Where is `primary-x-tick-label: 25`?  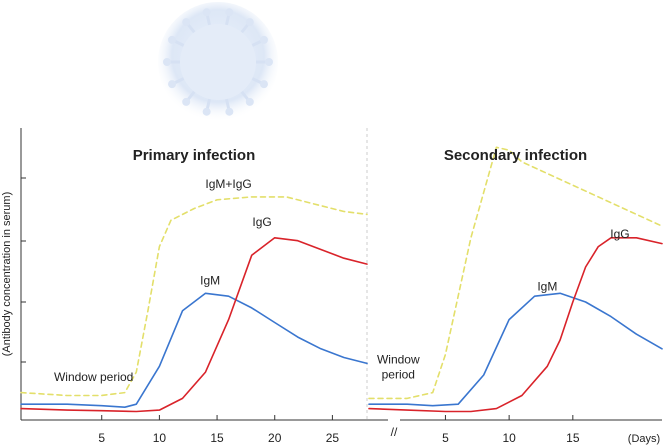
primary-x-tick-label: 25 is located at coordinates (333, 438).